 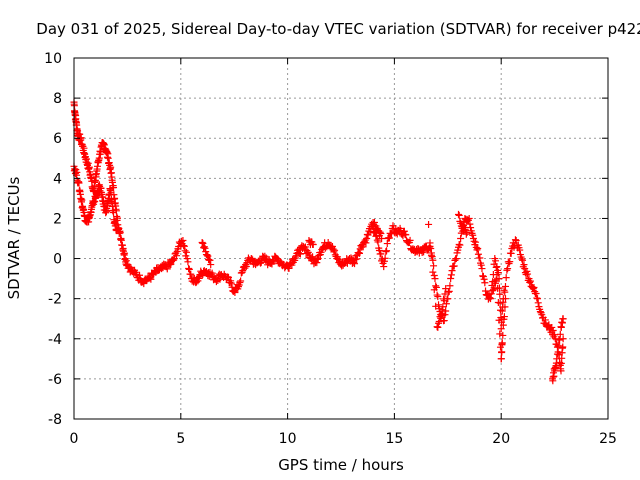 What do you see at coordinates (288, 439) in the screenshot?
I see `x-tick-label: 10` at bounding box center [288, 439].